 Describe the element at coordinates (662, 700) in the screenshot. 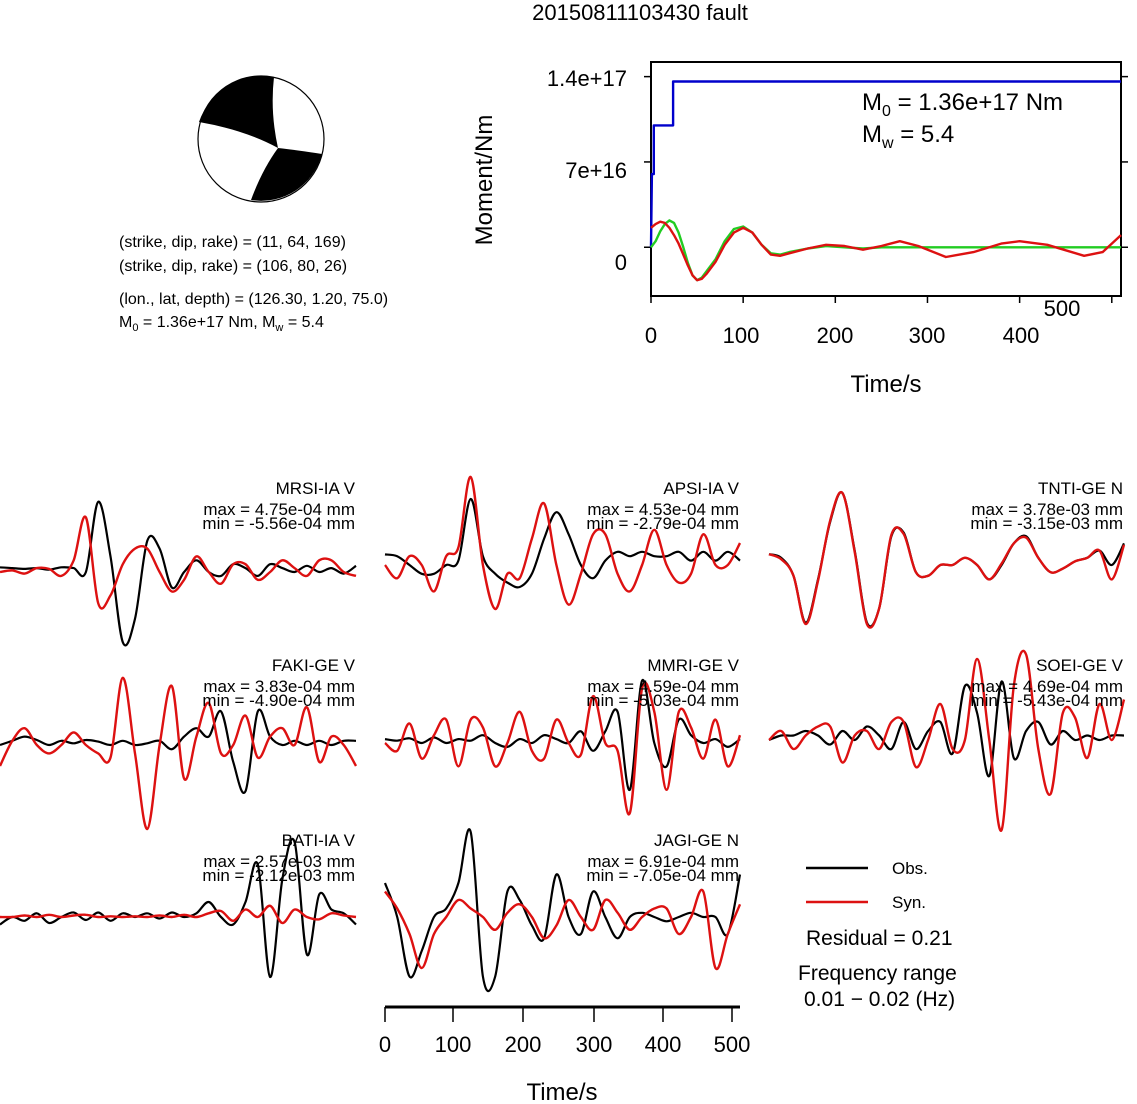

I see `station-min: min = -5.03e-04 mm` at that location.